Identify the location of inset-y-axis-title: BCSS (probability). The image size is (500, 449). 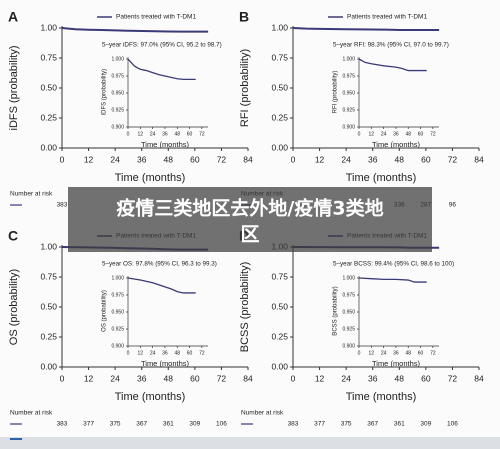
(336, 310).